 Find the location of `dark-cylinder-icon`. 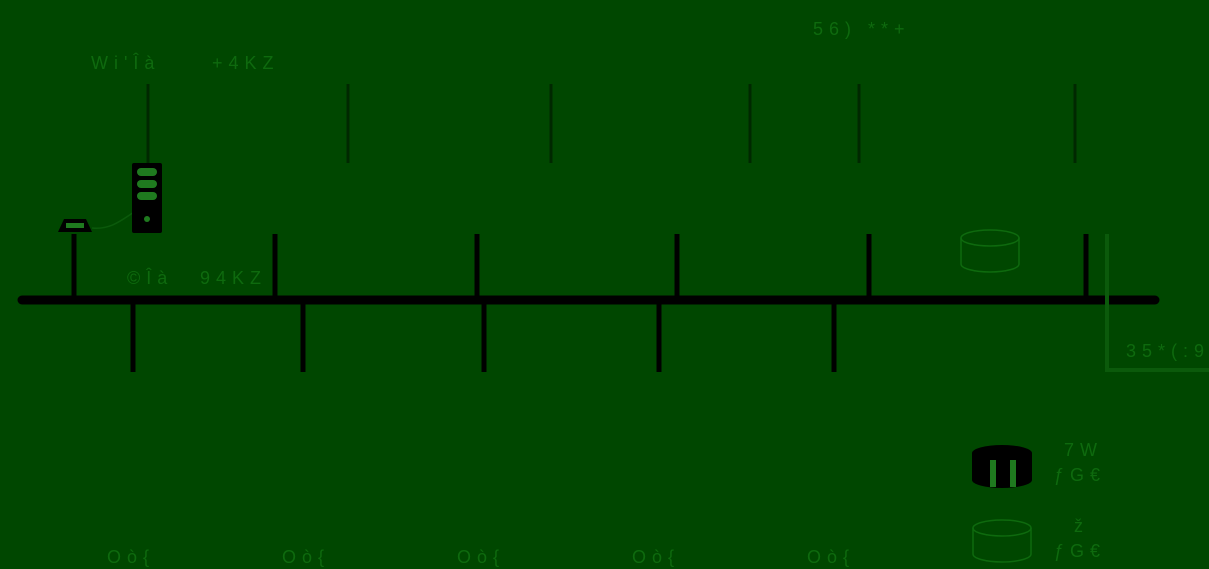

dark-cylinder-icon is located at coordinates (1002, 466).